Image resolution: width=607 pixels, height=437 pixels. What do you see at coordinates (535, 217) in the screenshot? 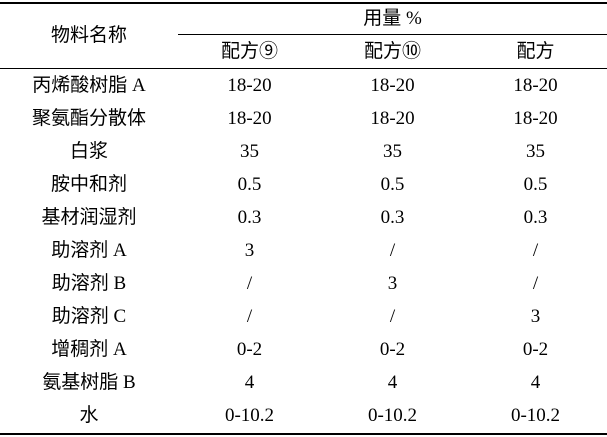
I see `row-4-value-3: 0.3` at bounding box center [535, 217].